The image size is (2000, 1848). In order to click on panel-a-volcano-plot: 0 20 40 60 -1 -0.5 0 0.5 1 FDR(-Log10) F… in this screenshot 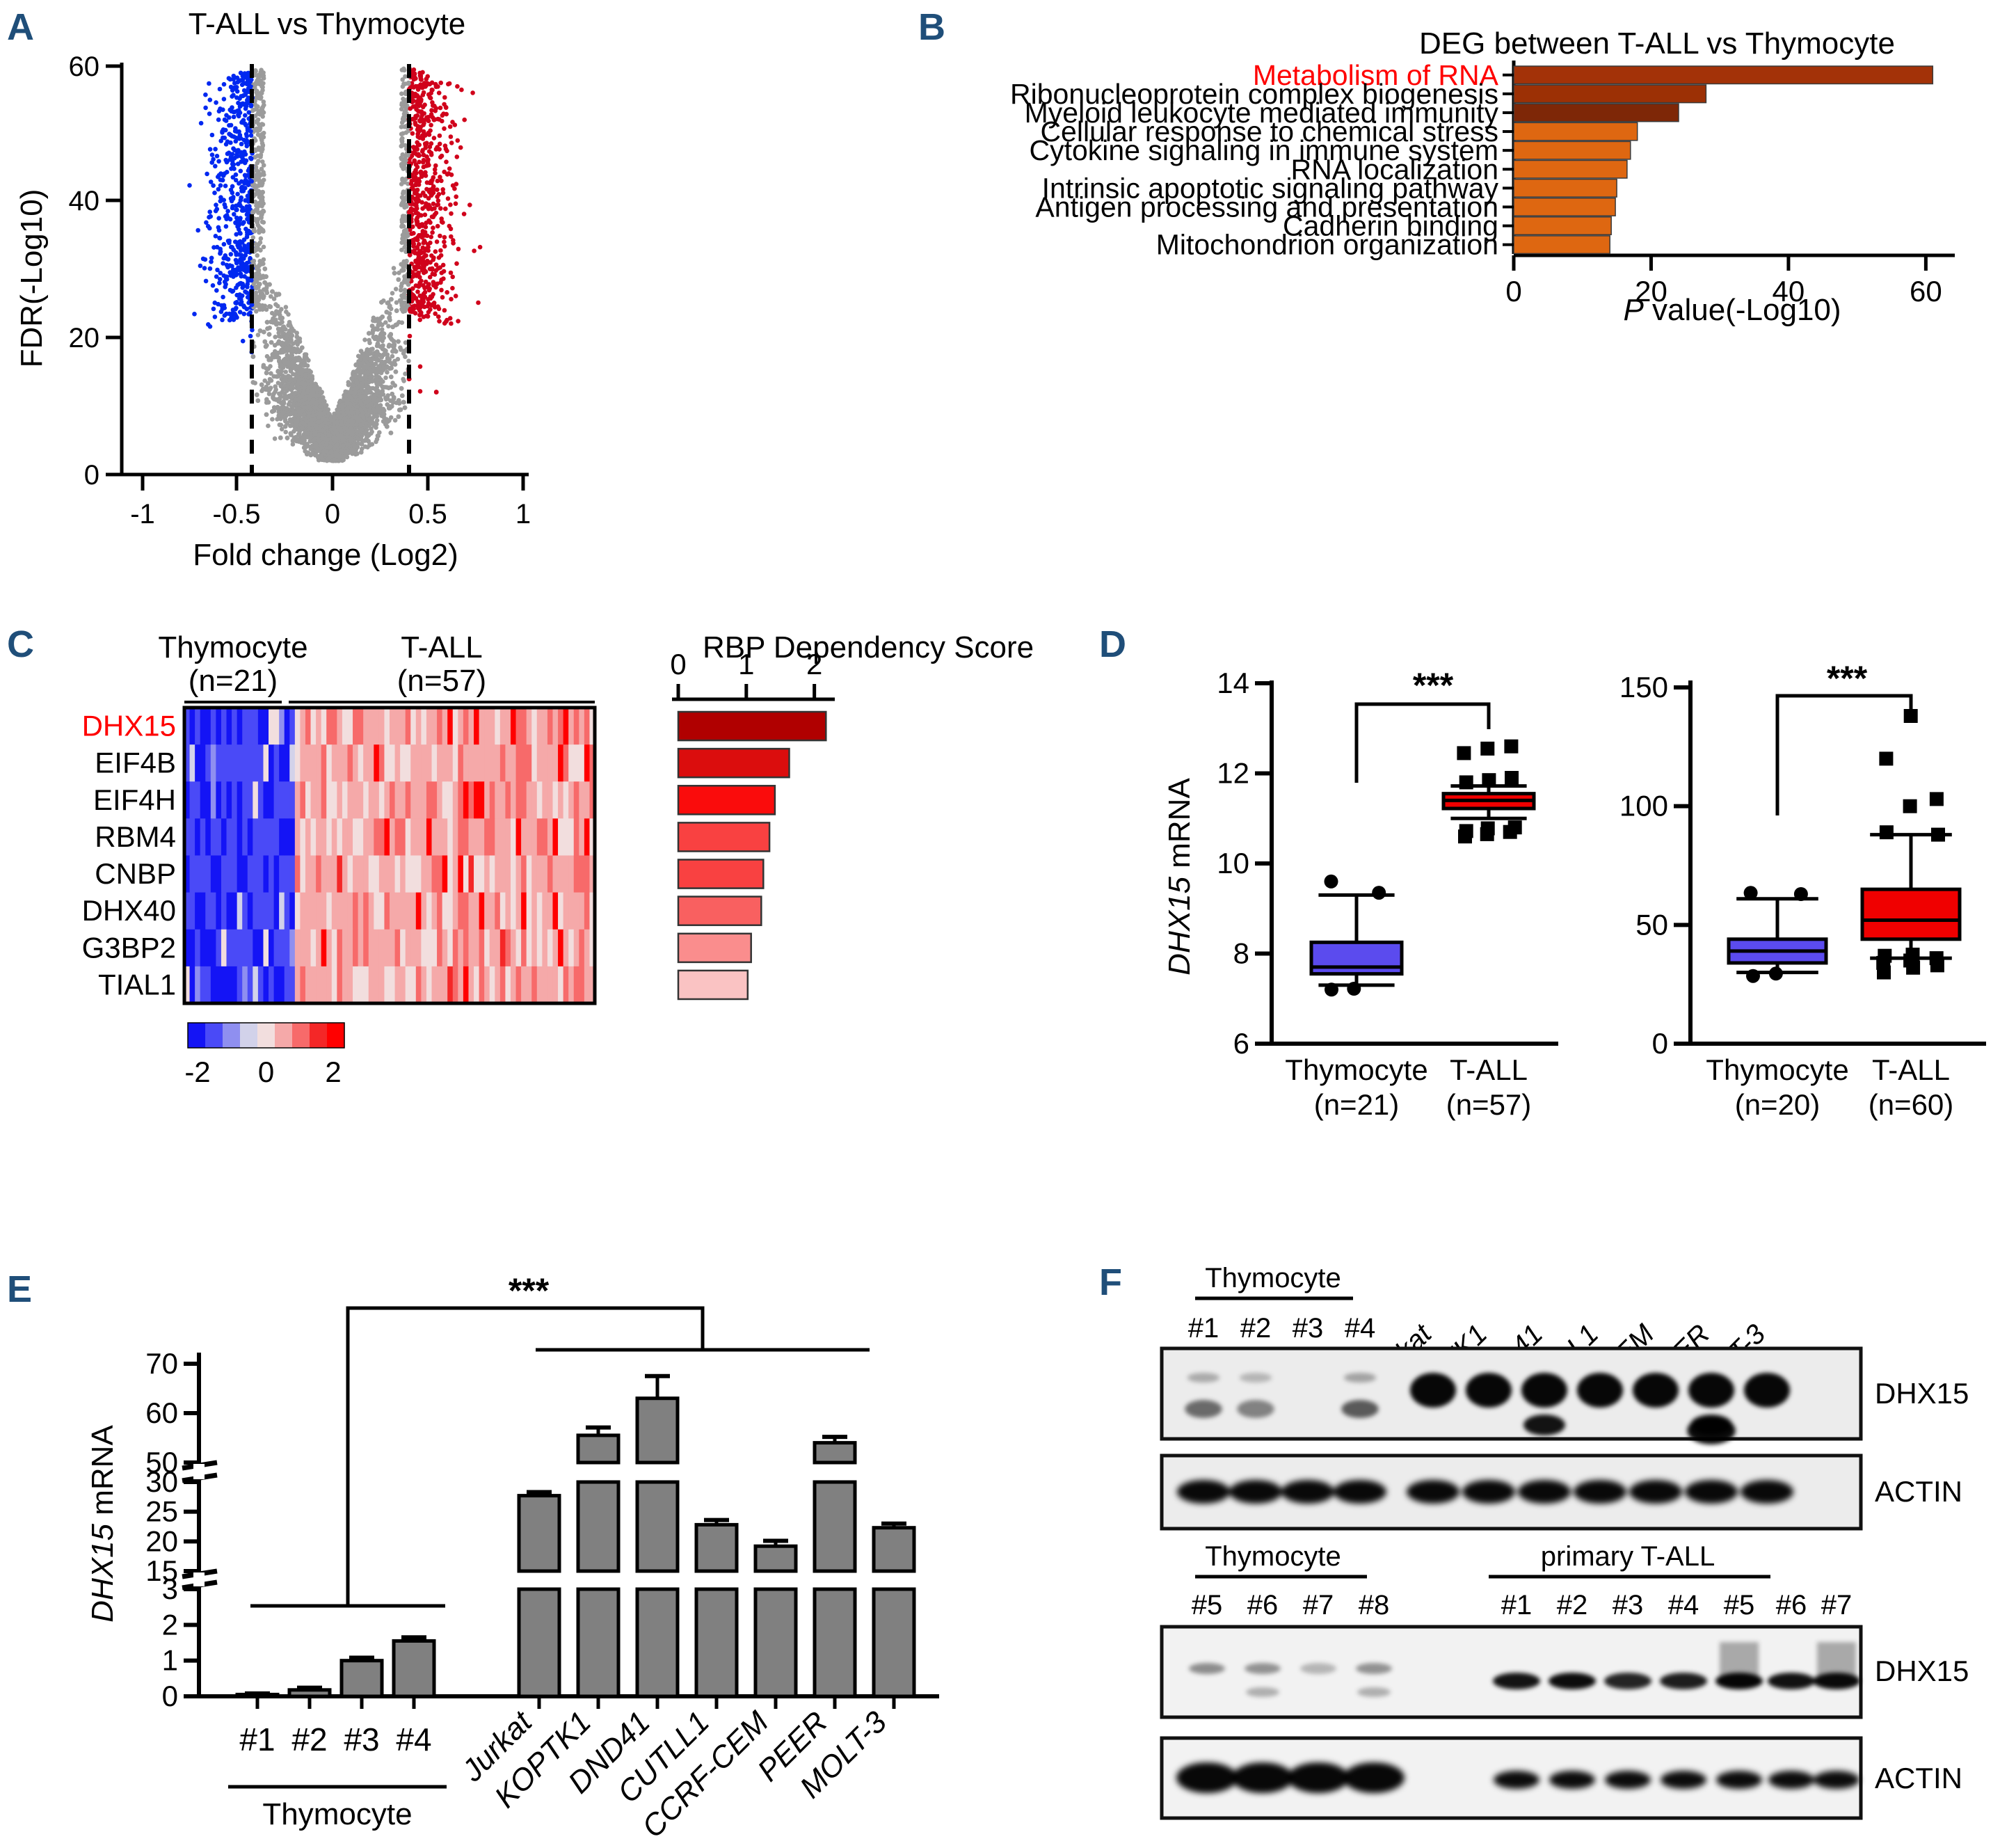, I will do `click(278, 313)`.